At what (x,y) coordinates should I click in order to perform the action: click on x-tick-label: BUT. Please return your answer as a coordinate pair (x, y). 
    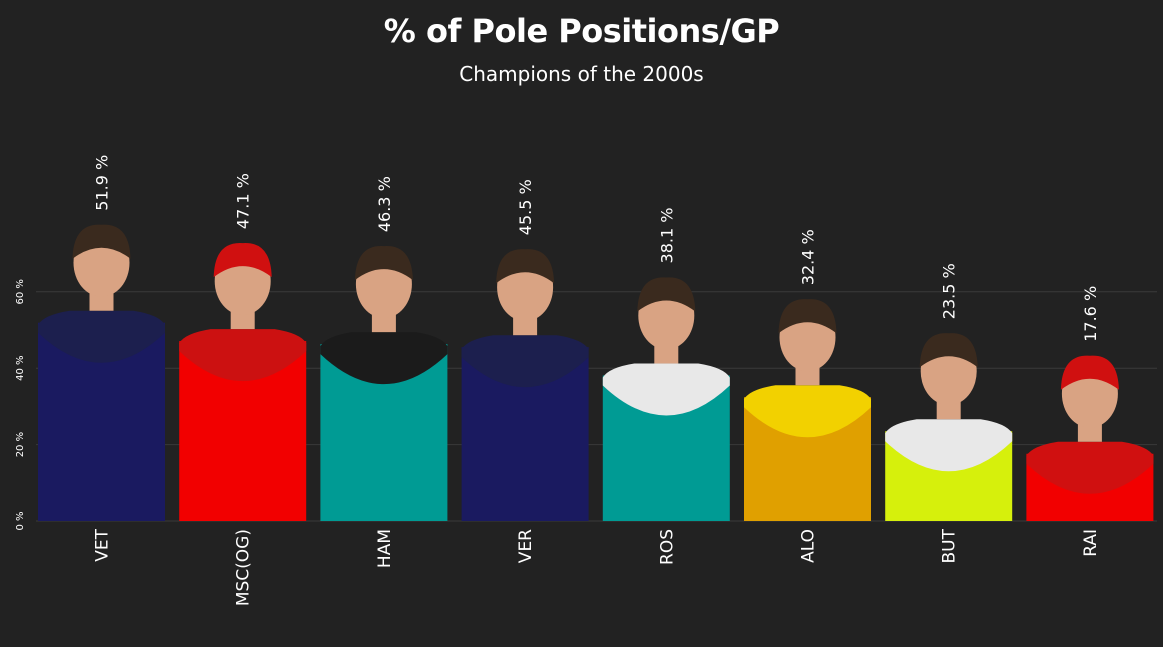
    Looking at the image, I should click on (950, 545).